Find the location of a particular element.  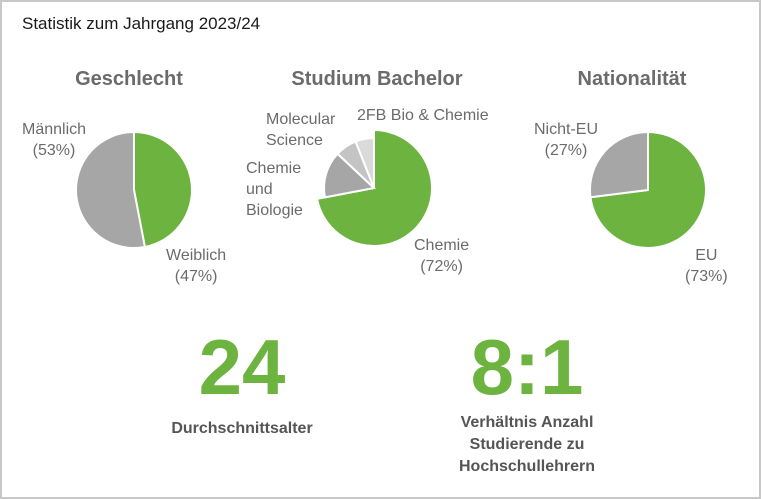

slice-label-chemie-und-biologie: Chemie und Biologie is located at coordinates (274, 189).